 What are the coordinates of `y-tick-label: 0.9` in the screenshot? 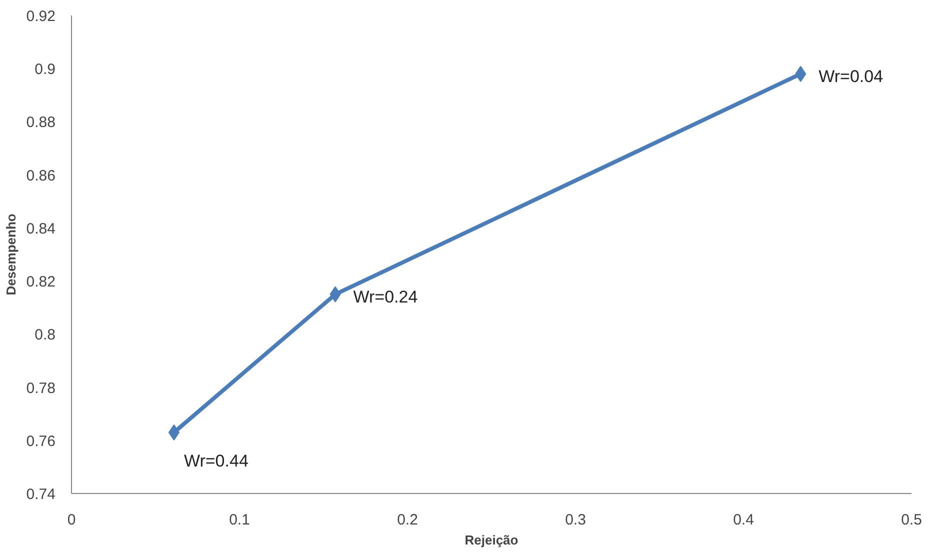 It's located at (45, 69).